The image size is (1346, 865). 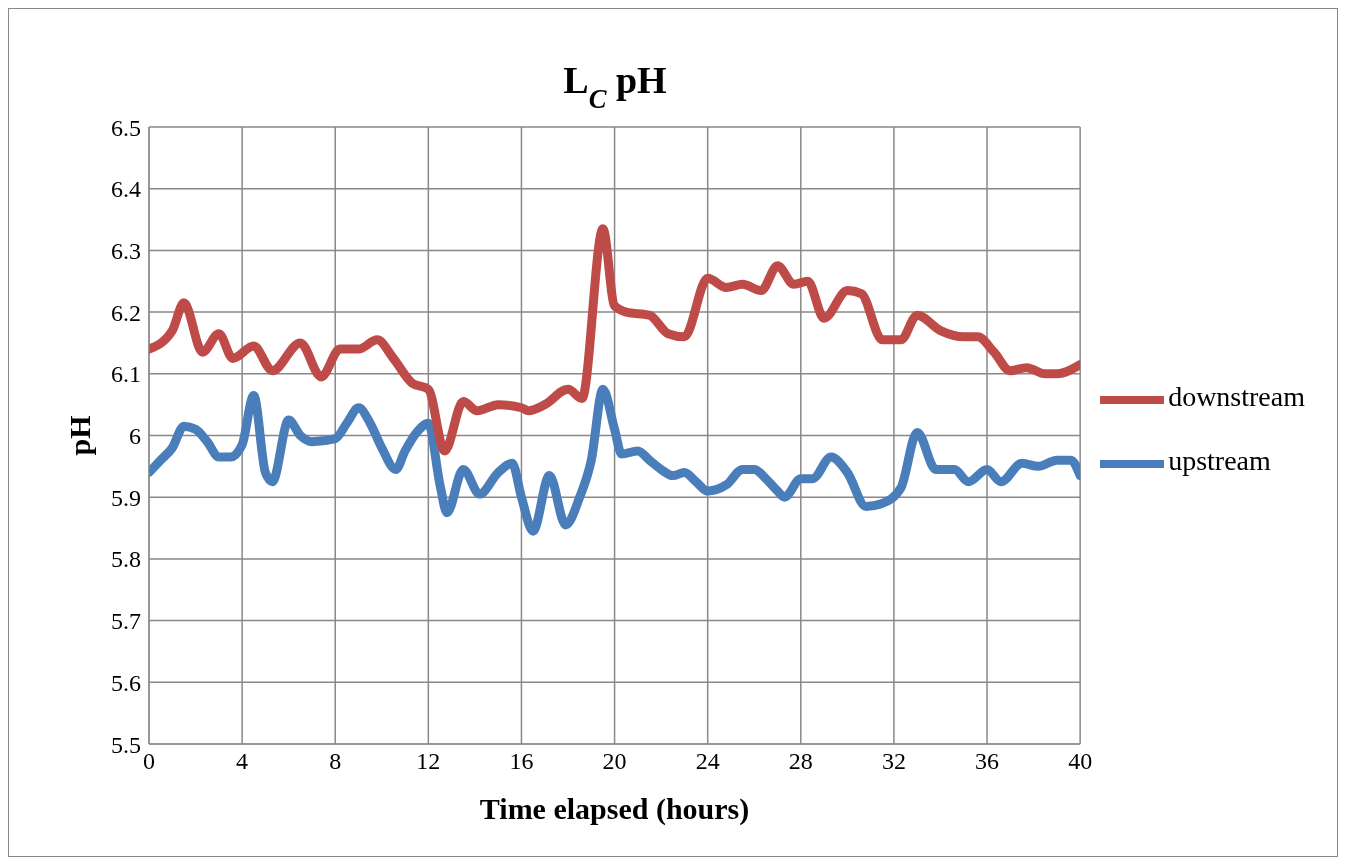 I want to click on y-tick-label: 5.8, so click(x=126, y=559).